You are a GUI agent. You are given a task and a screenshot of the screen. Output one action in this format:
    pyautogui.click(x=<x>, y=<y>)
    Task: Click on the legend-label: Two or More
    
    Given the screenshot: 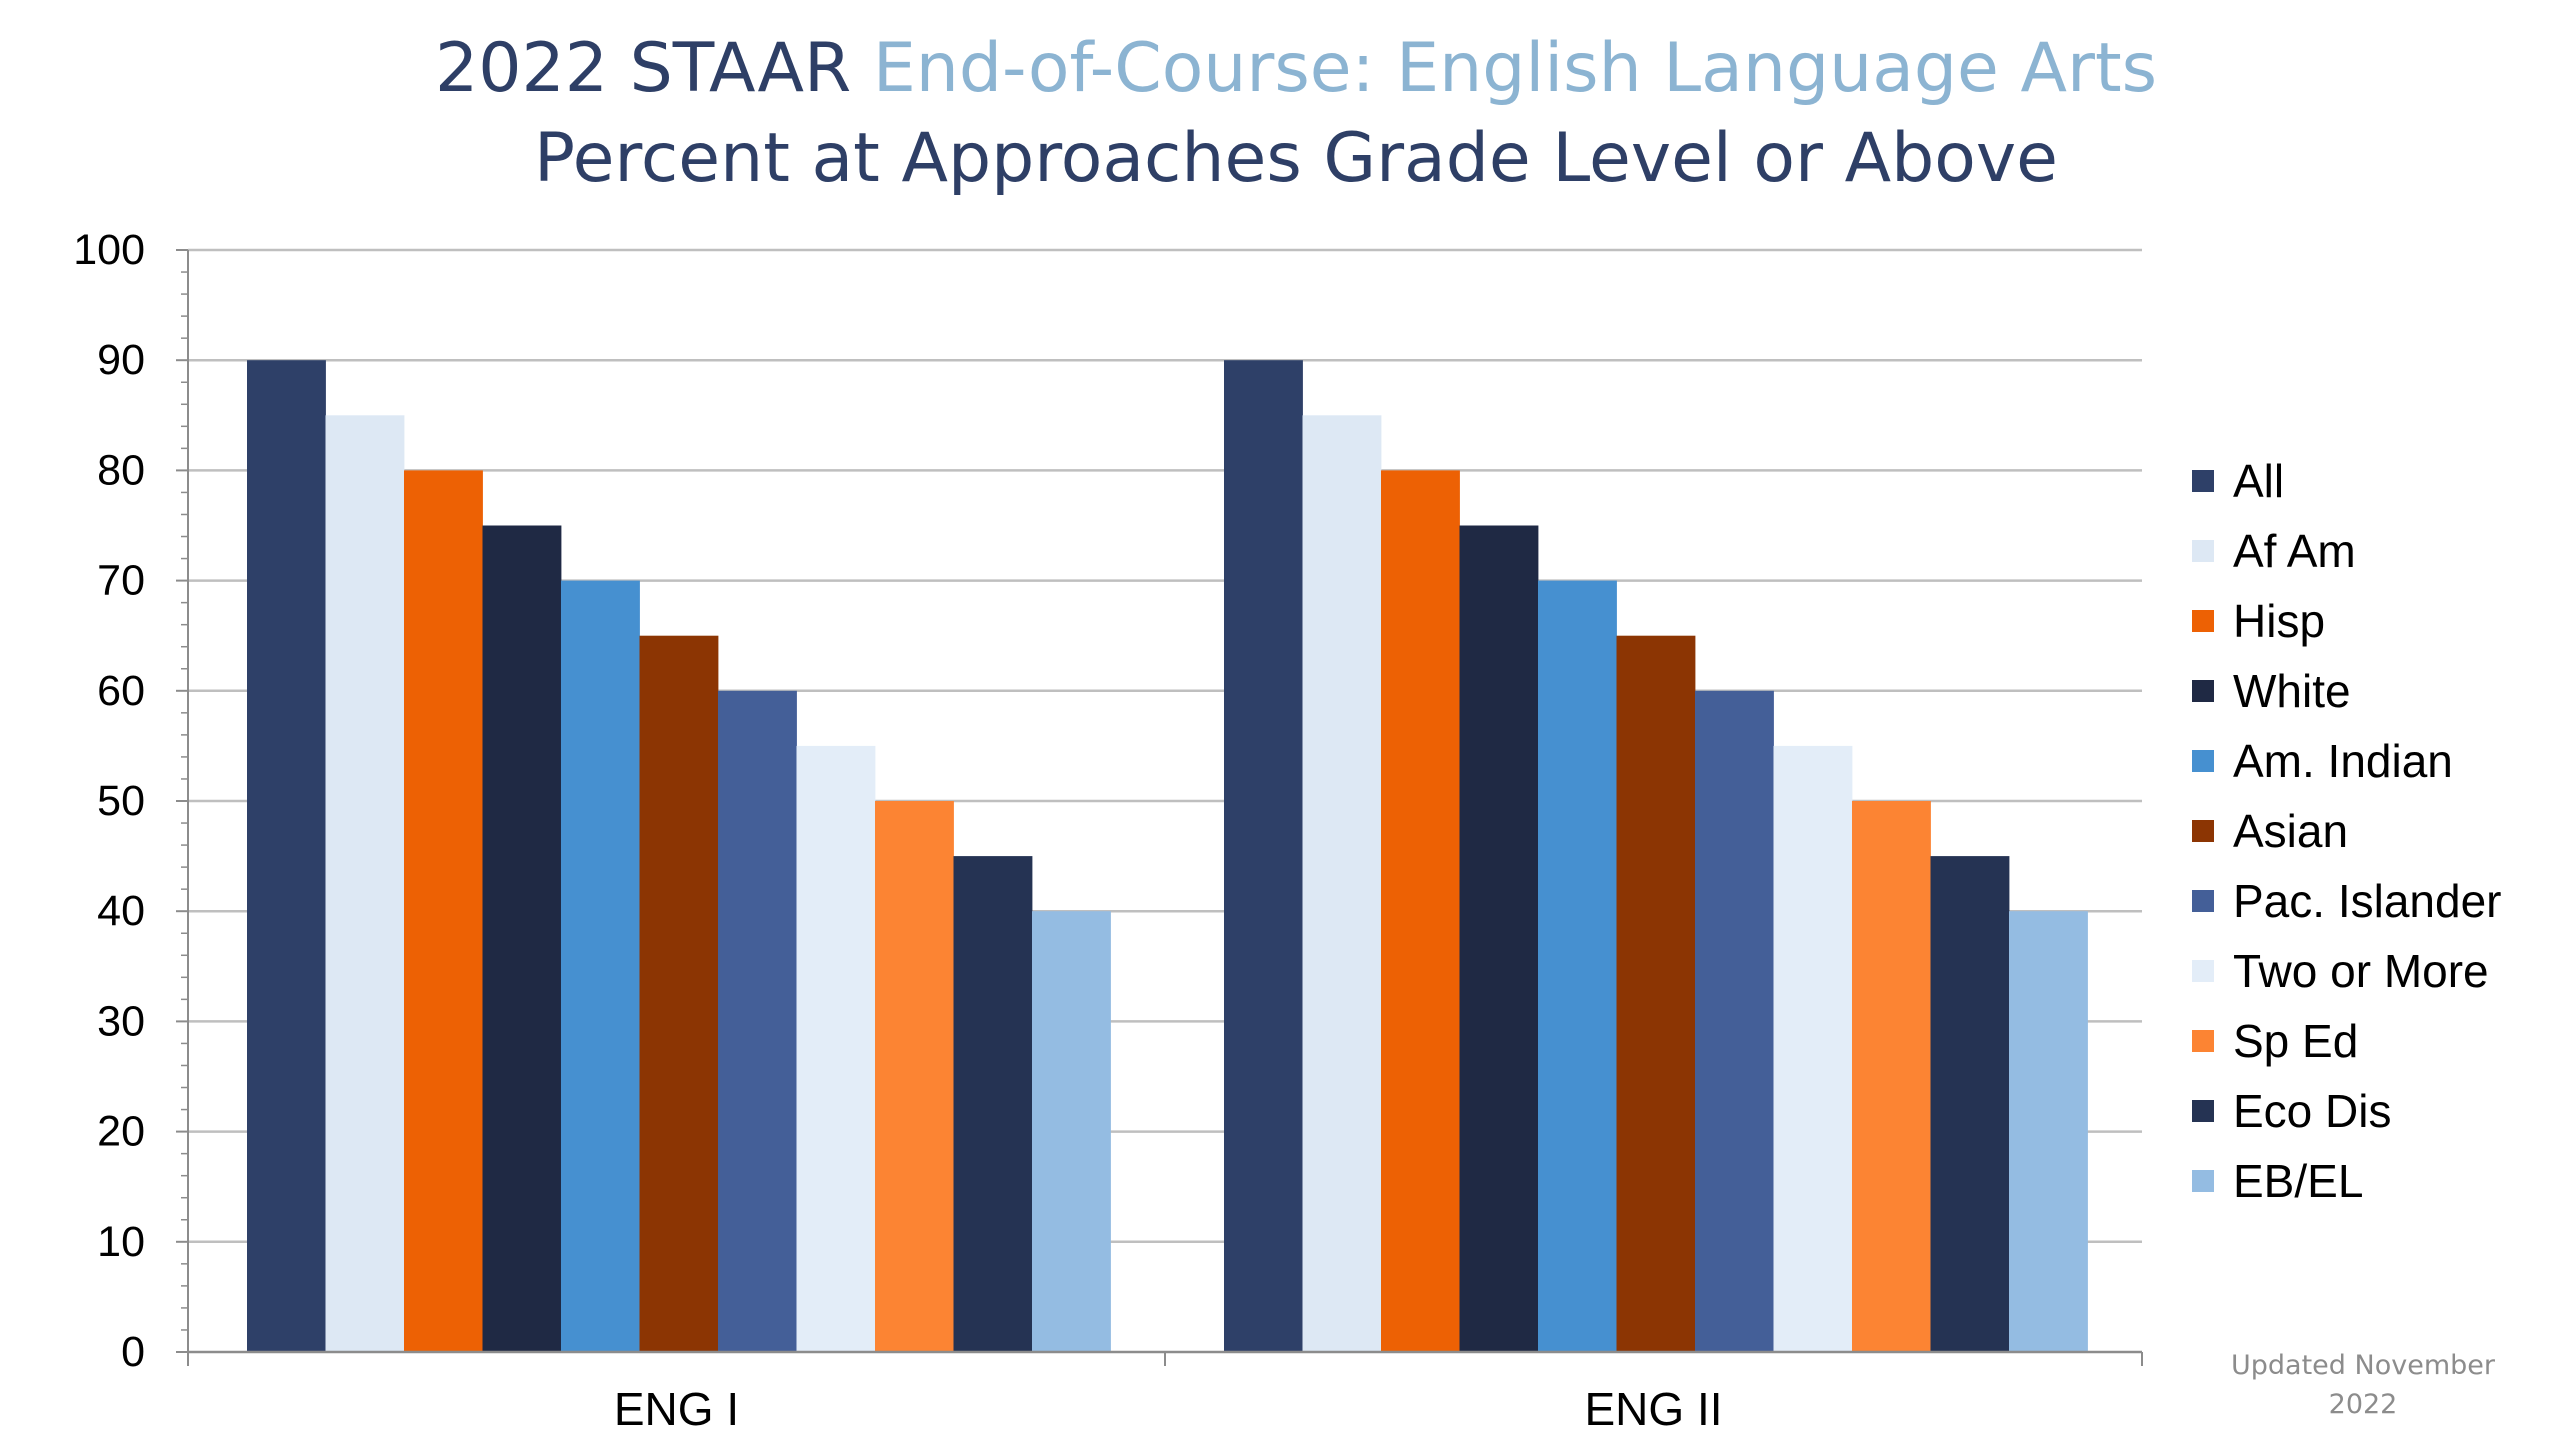 What is the action you would take?
    pyautogui.click(x=2361, y=971)
    